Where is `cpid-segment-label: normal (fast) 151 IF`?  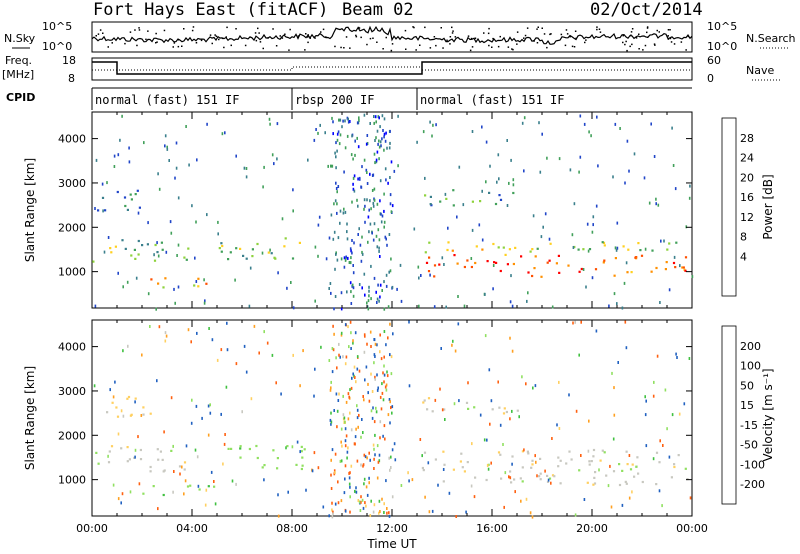 cpid-segment-label: normal (fast) 151 IF is located at coordinates (492, 100).